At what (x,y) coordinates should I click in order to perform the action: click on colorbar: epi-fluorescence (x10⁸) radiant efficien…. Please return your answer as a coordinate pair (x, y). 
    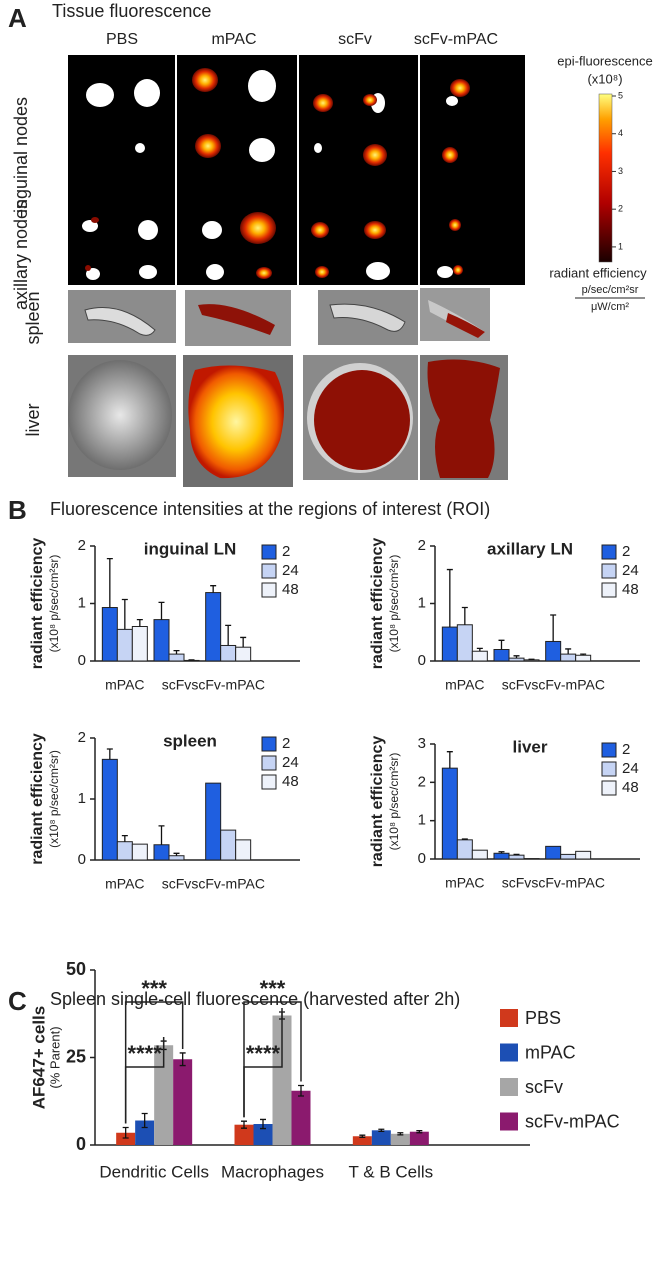
    Looking at the image, I should click on (600, 182).